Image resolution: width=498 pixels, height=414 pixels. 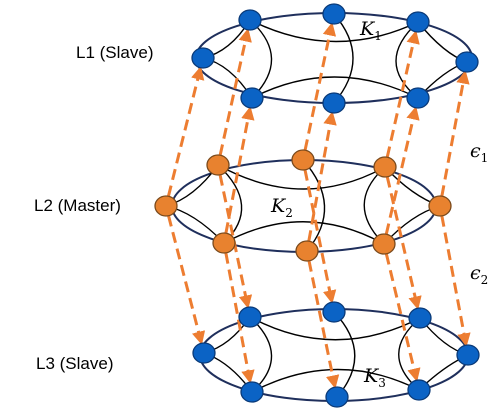 What do you see at coordinates (479, 274) in the screenshot?
I see `epsilon-2-label: ϵ2` at bounding box center [479, 274].